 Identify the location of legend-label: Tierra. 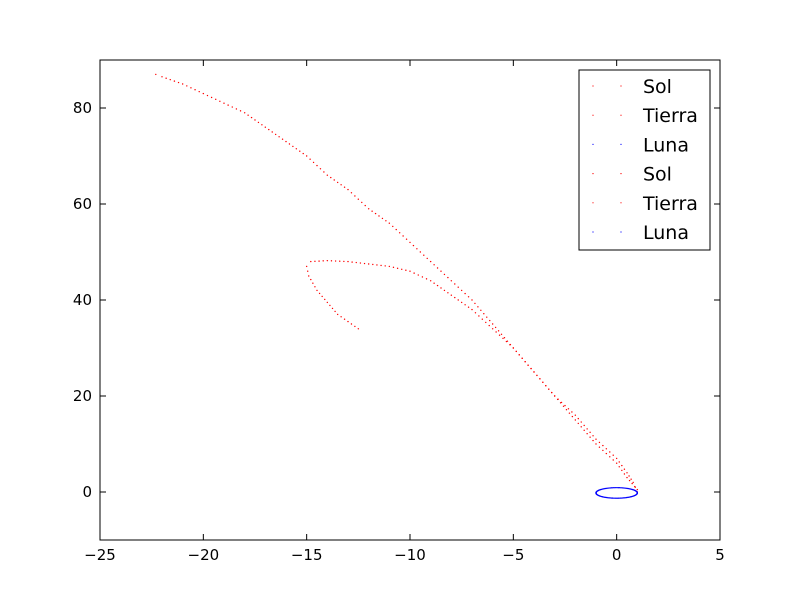
(670, 116).